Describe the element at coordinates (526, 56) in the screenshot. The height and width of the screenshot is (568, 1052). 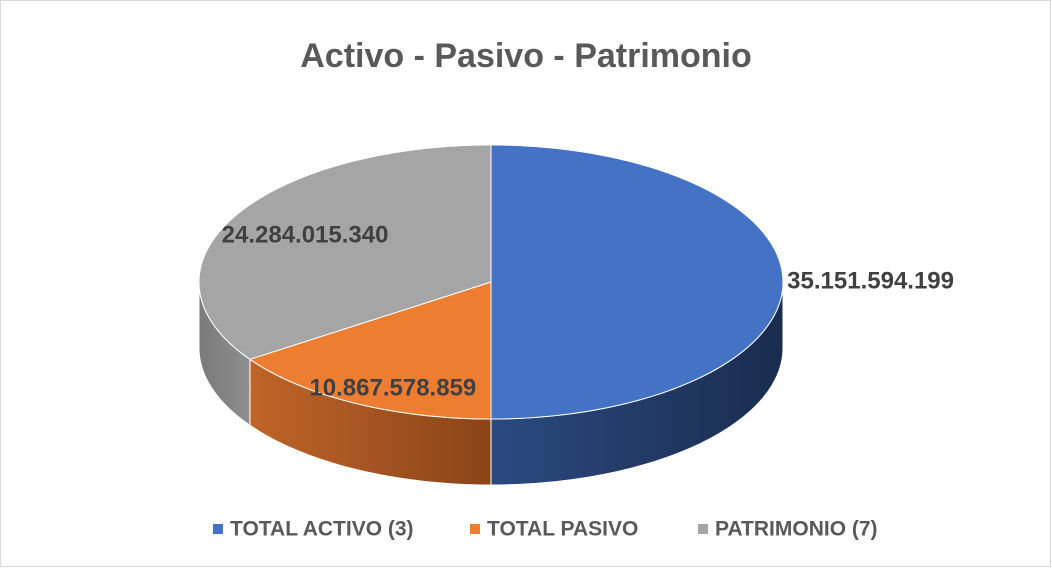
I see `chart-title: Activo - Pasivo - Patrimonio` at that location.